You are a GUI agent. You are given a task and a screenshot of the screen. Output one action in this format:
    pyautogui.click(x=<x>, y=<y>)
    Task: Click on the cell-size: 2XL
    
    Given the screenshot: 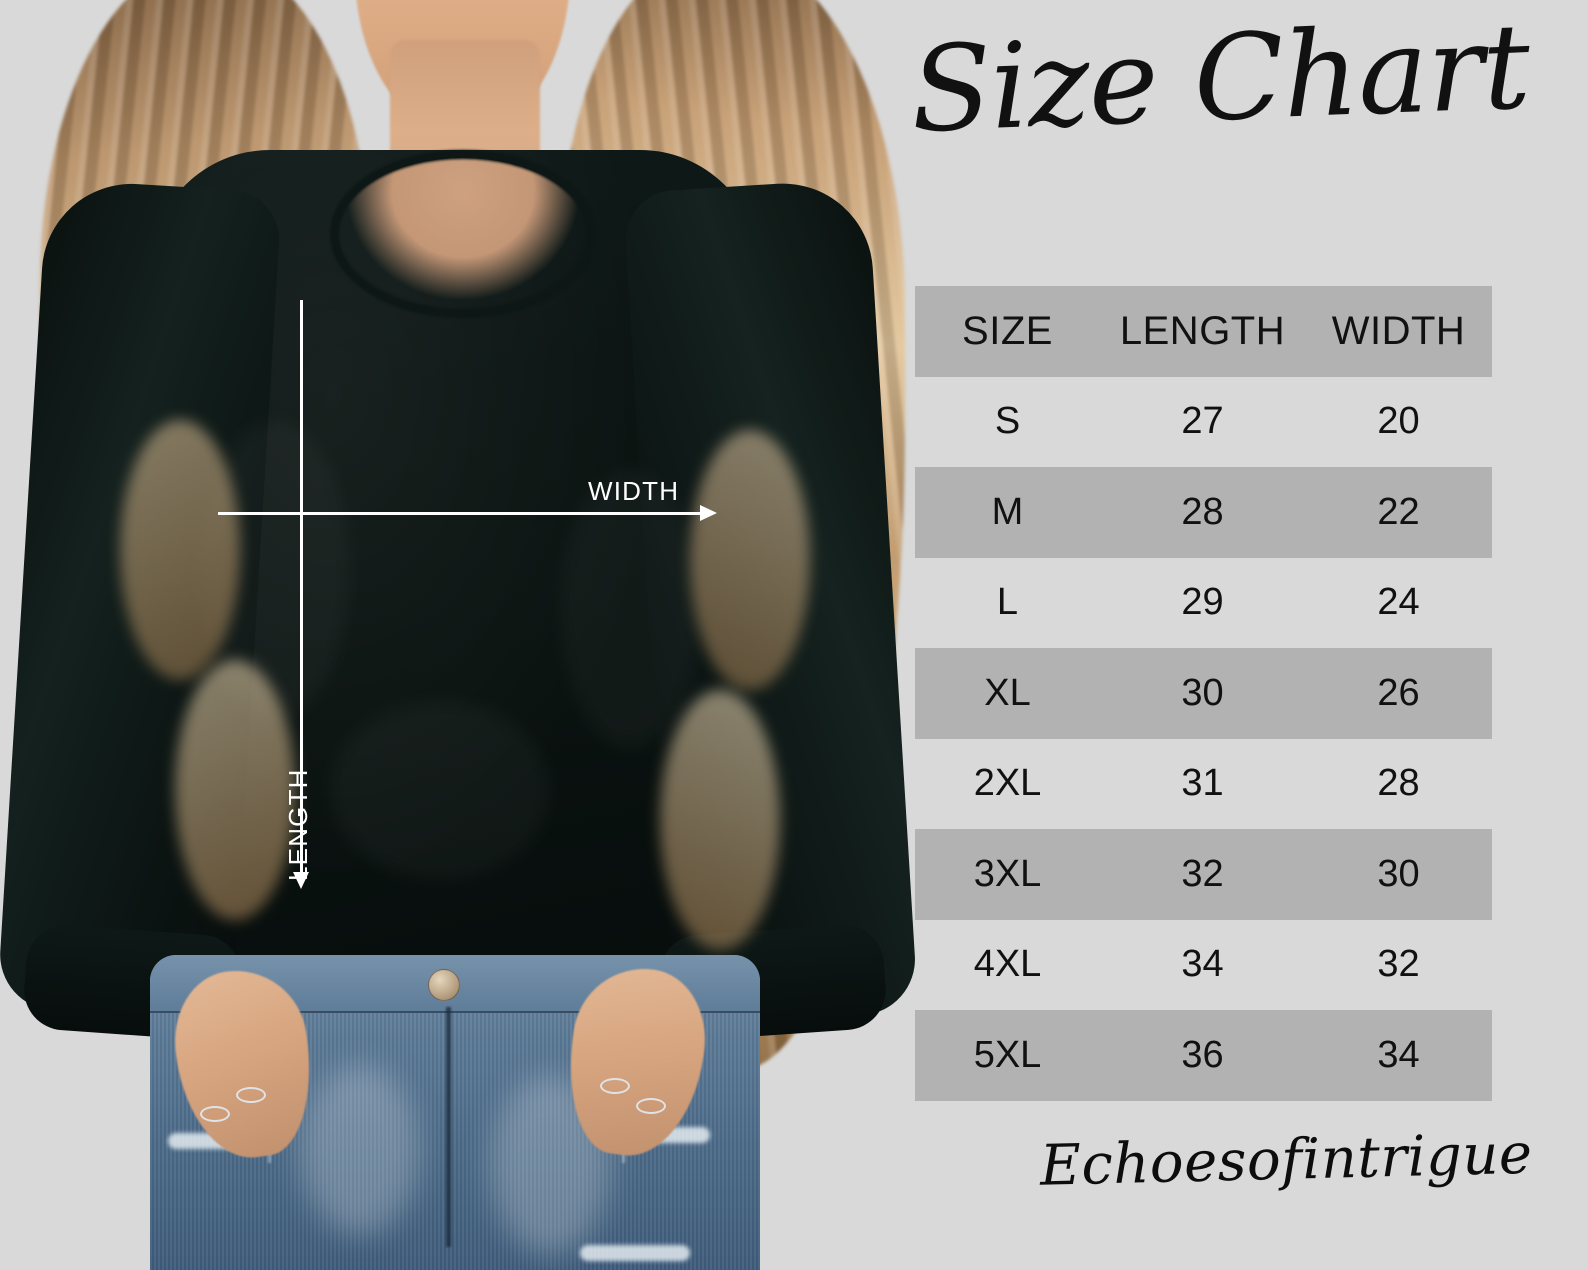 What is the action you would take?
    pyautogui.click(x=1007, y=783)
    